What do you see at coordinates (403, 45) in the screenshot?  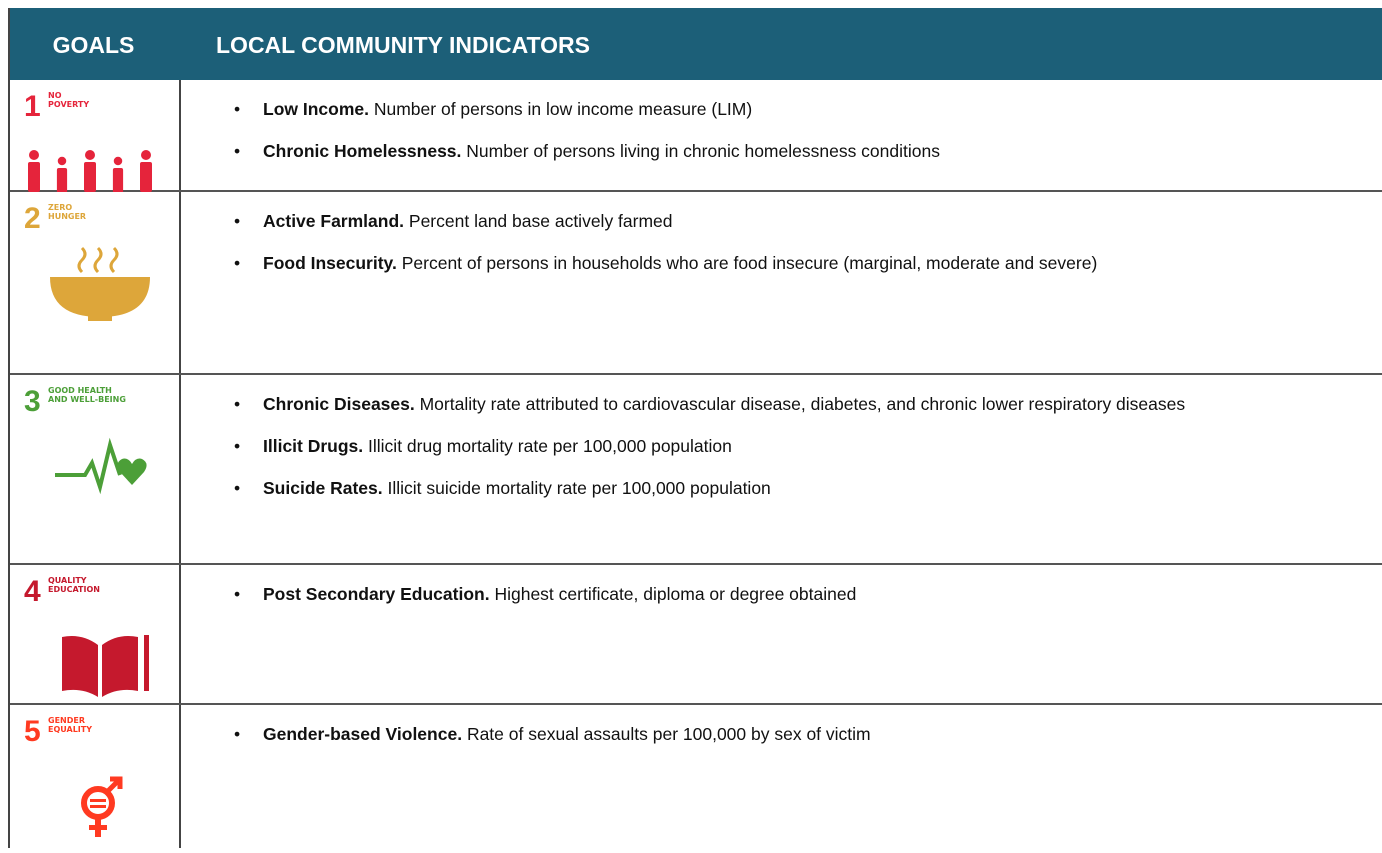 I see `indicators-header: LOCAL COMMUNITY INDICATORS` at bounding box center [403, 45].